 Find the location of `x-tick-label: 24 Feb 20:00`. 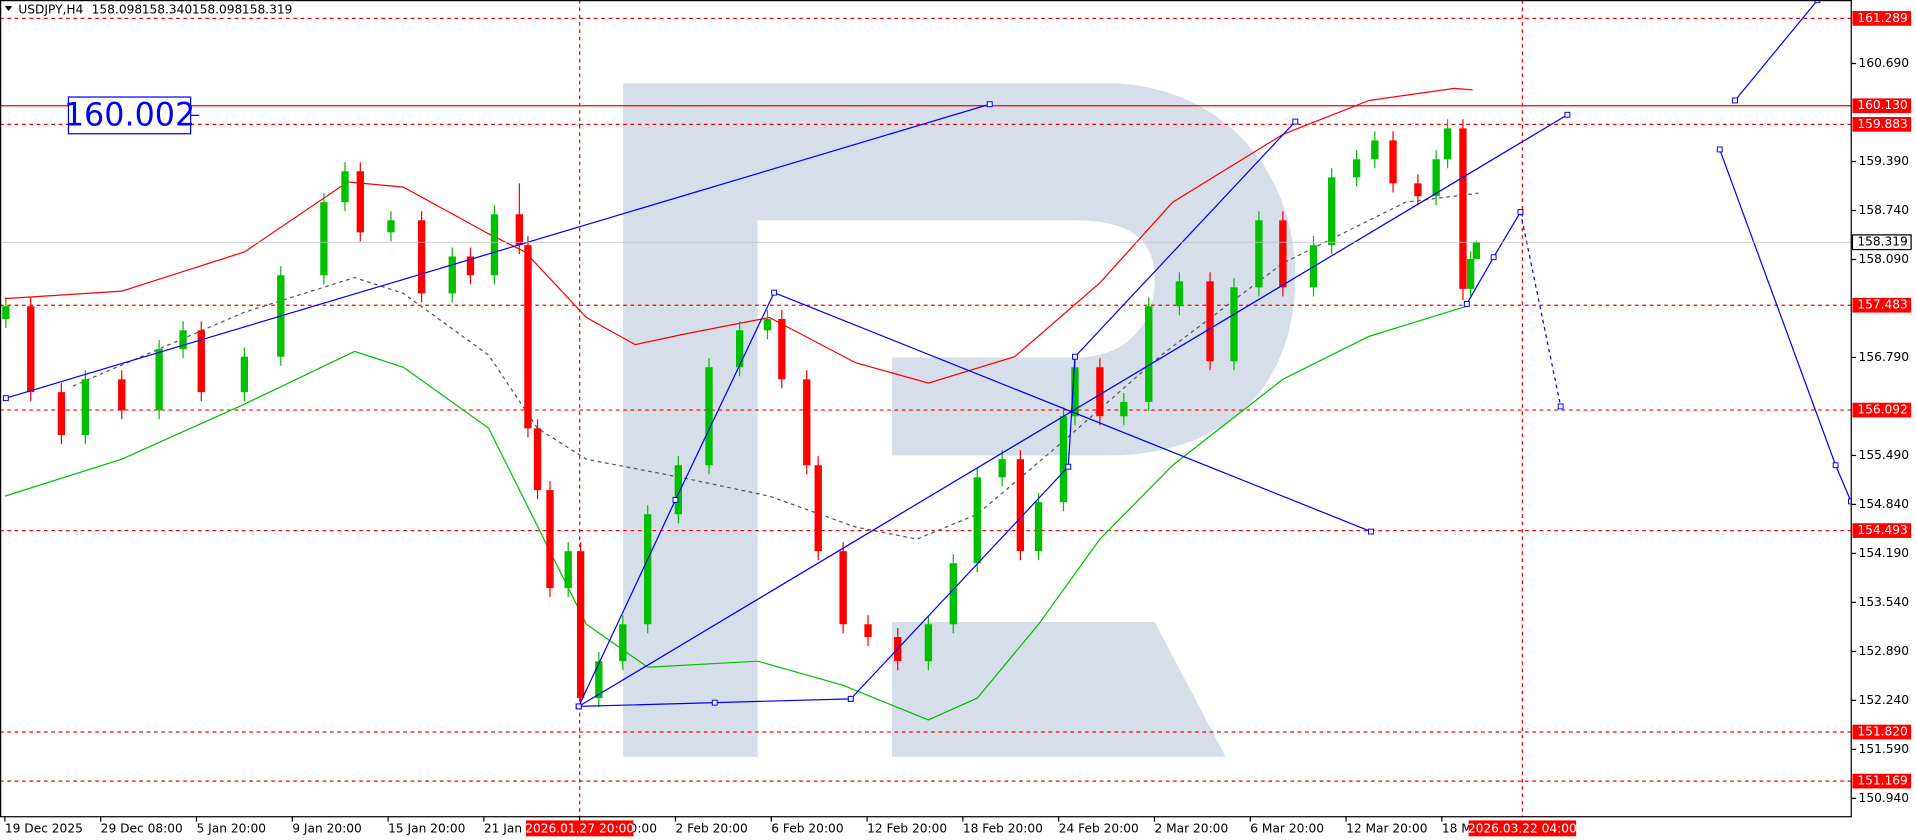

x-tick-label: 24 Feb 20:00 is located at coordinates (1099, 828).